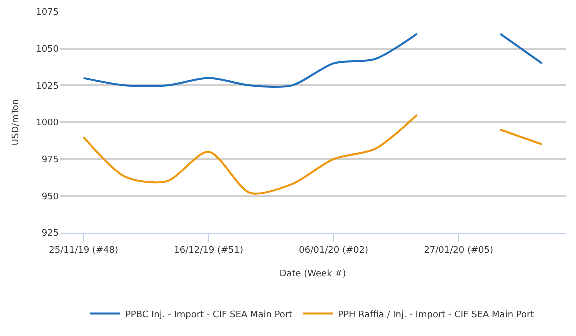 Image resolution: width=576 pixels, height=336 pixels. What do you see at coordinates (436, 315) in the screenshot?
I see `legend-label: PPH Raffia / Inj. - Import - CIF SEA Main Port` at bounding box center [436, 315].